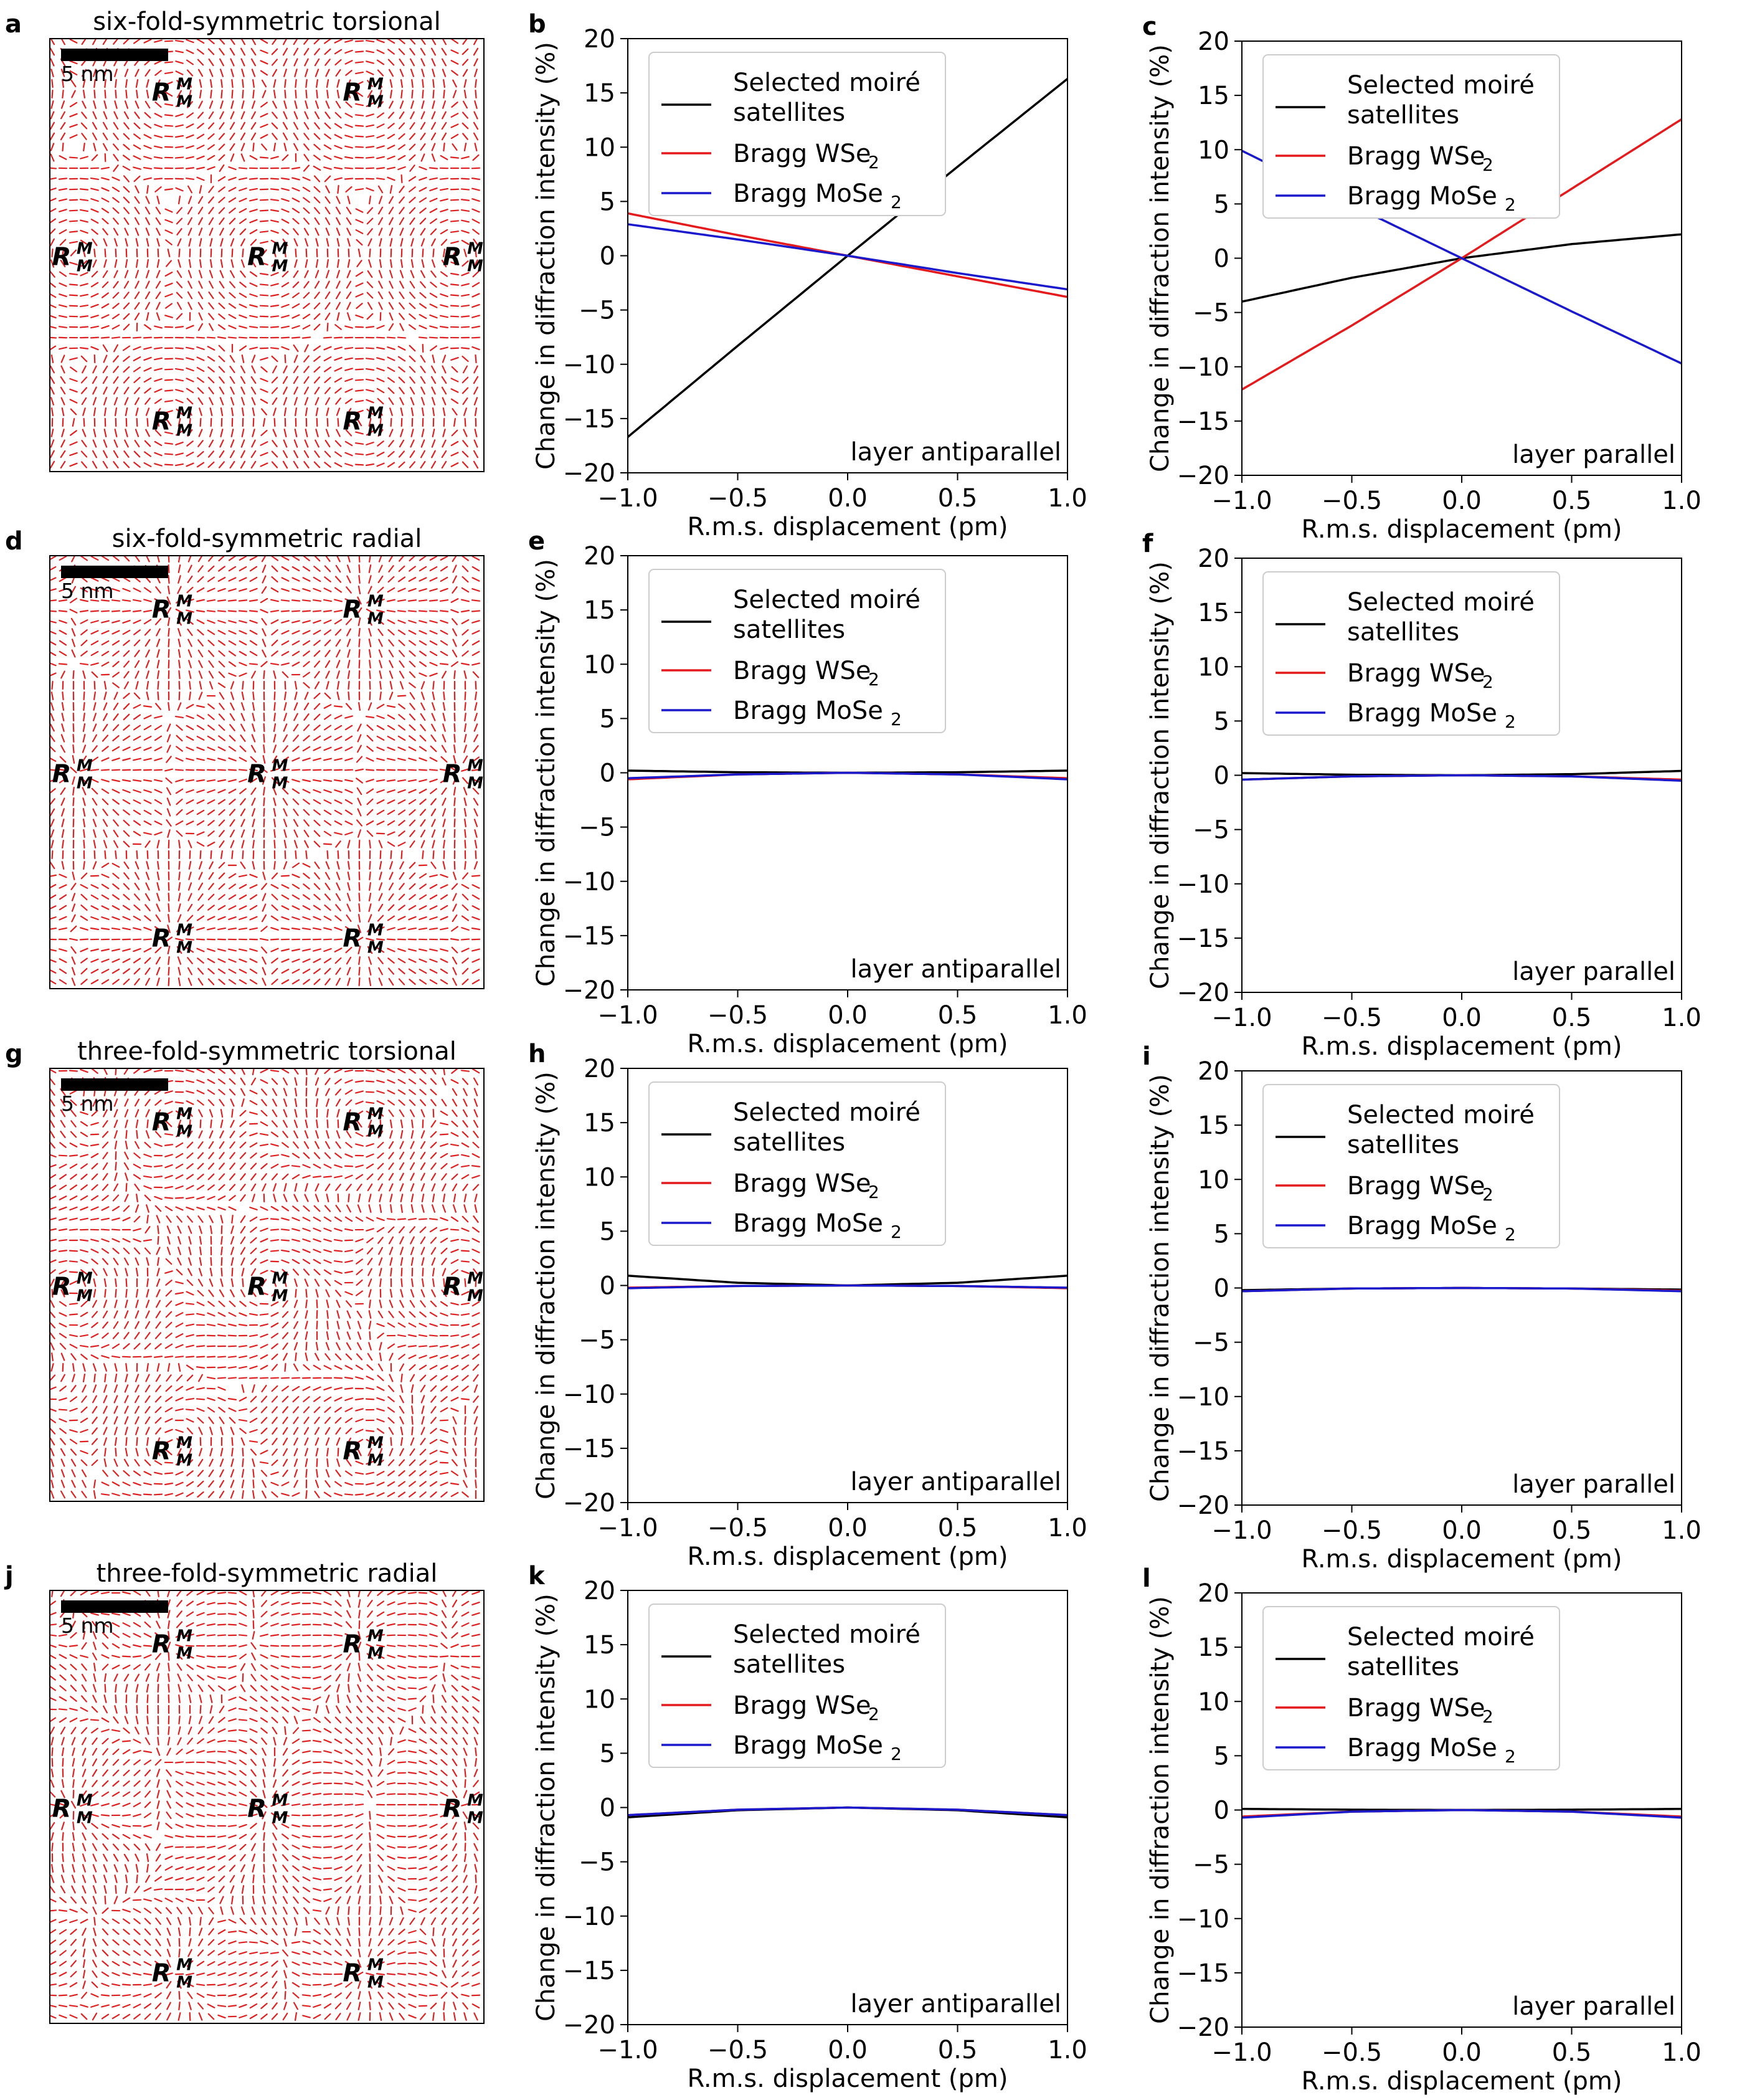 This screenshot has width=1742, height=2100. I want to click on legend-subscript: 2, so click(897, 202).